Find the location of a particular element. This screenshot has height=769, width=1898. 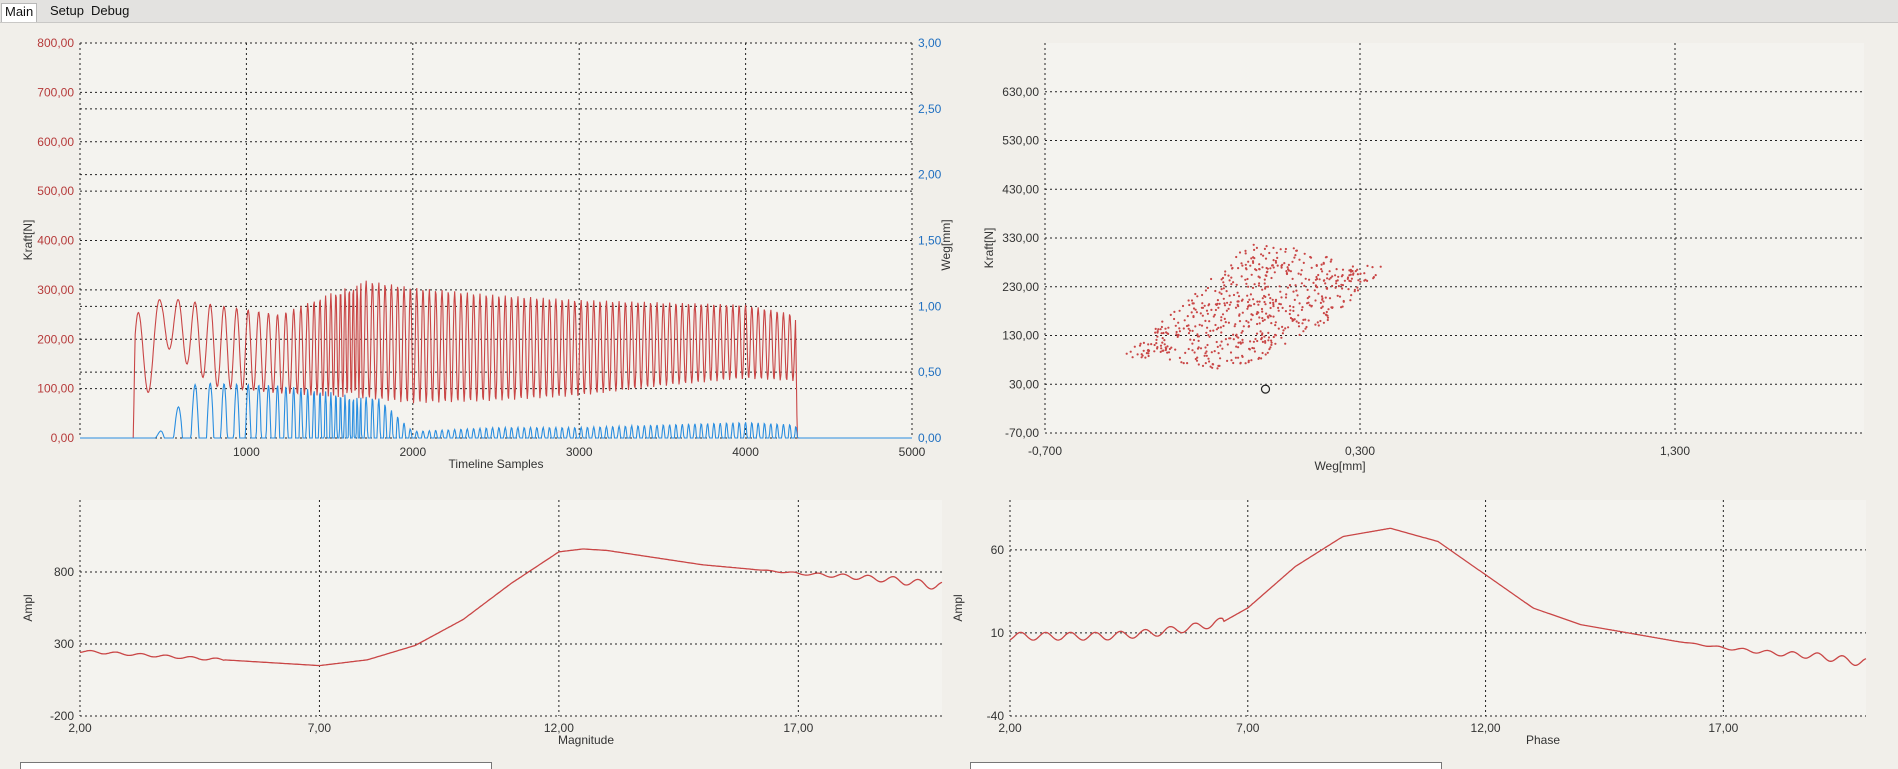

phase-chart-x-tick: 2,00 is located at coordinates (1010, 728).